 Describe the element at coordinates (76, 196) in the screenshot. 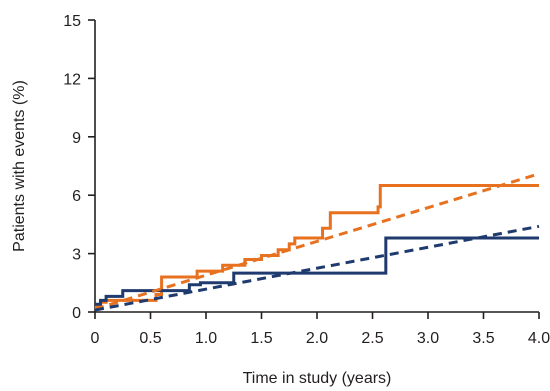

I see `y-tick-label: 6` at that location.